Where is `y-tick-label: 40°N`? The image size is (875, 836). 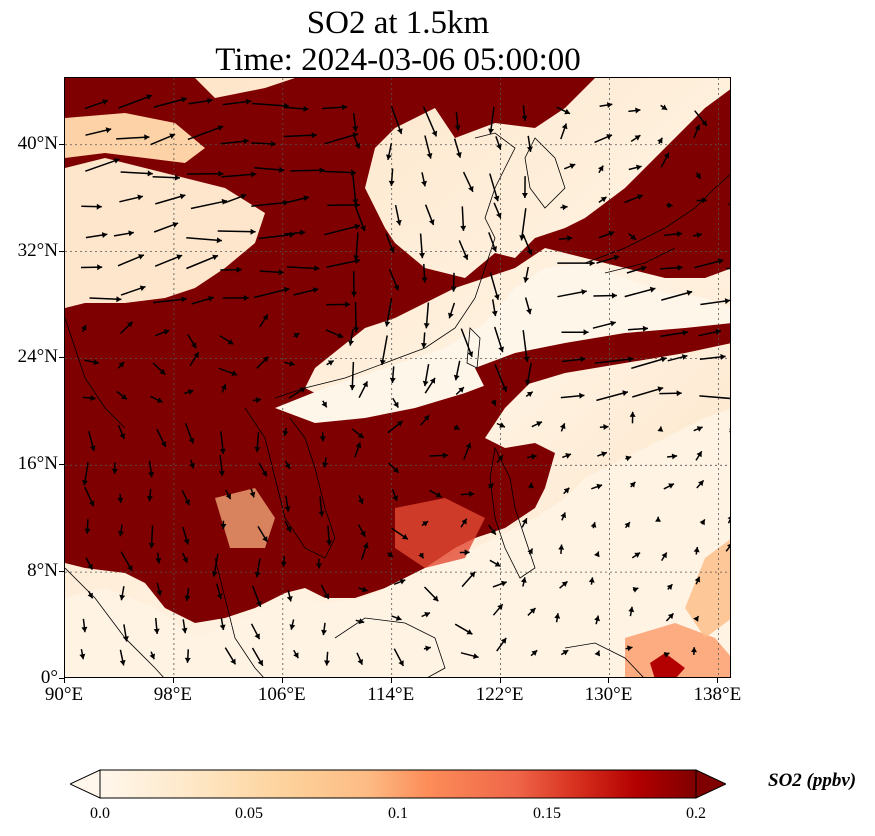
y-tick-label: 40°N is located at coordinates (37, 143).